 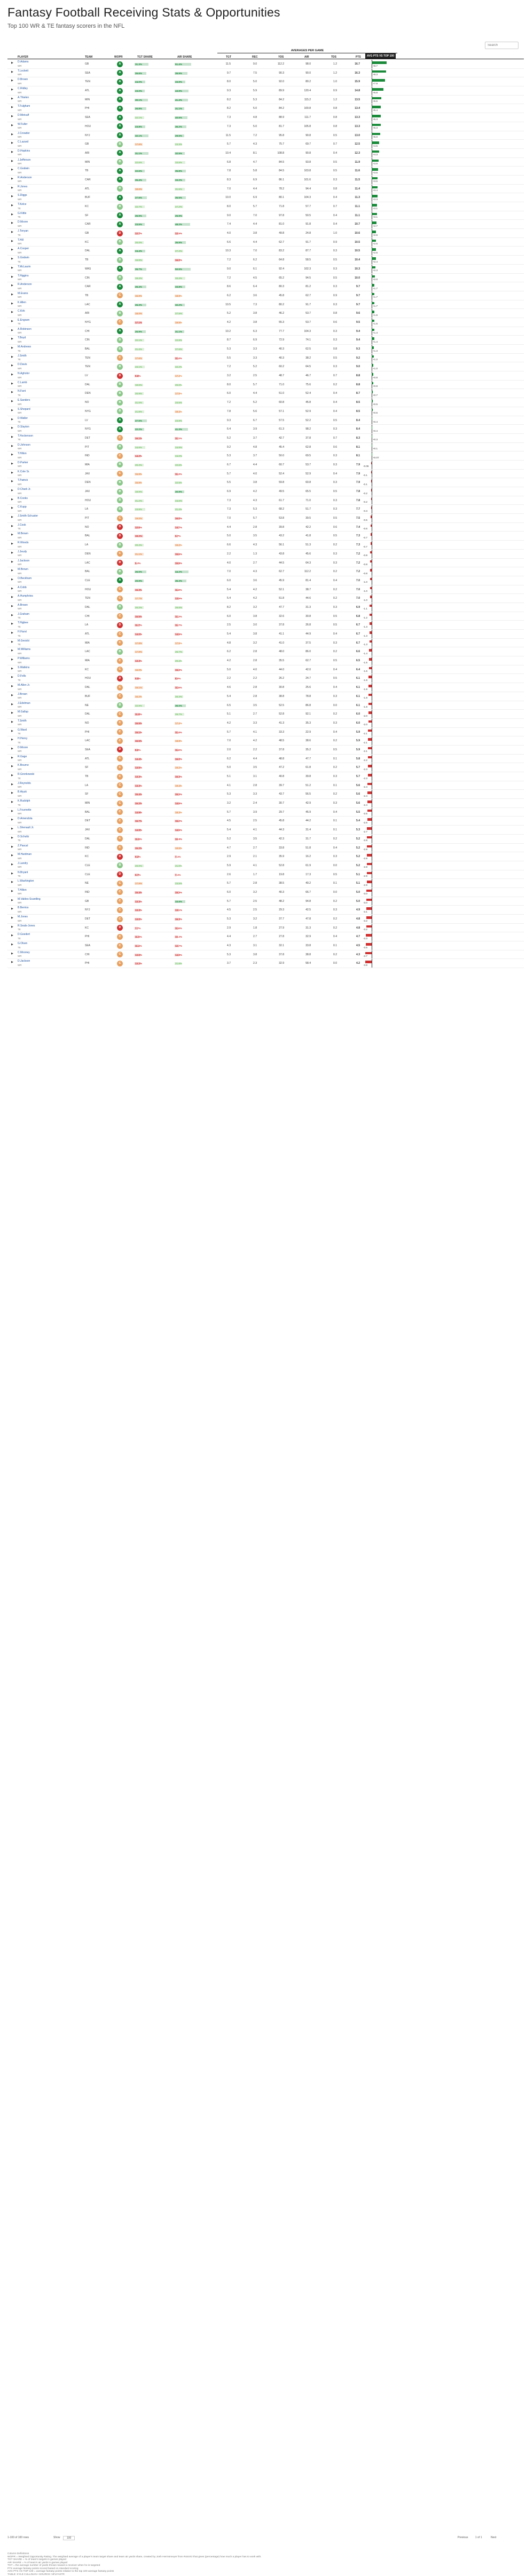 What do you see at coordinates (23, 712) in the screenshot?
I see `player-name: M.Gallup` at bounding box center [23, 712].